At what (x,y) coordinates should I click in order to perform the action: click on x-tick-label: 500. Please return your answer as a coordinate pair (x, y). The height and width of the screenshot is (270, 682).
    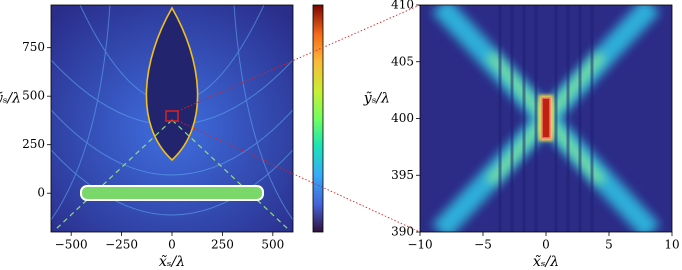
    Looking at the image, I should click on (272, 245).